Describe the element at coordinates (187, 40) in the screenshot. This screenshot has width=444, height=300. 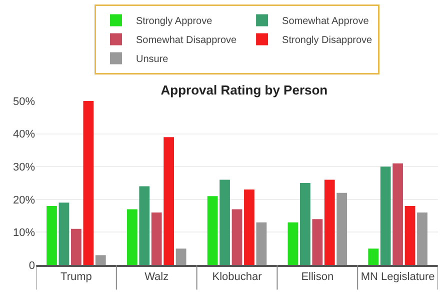
I see `legend-label: Somewhat Disapprove` at that location.